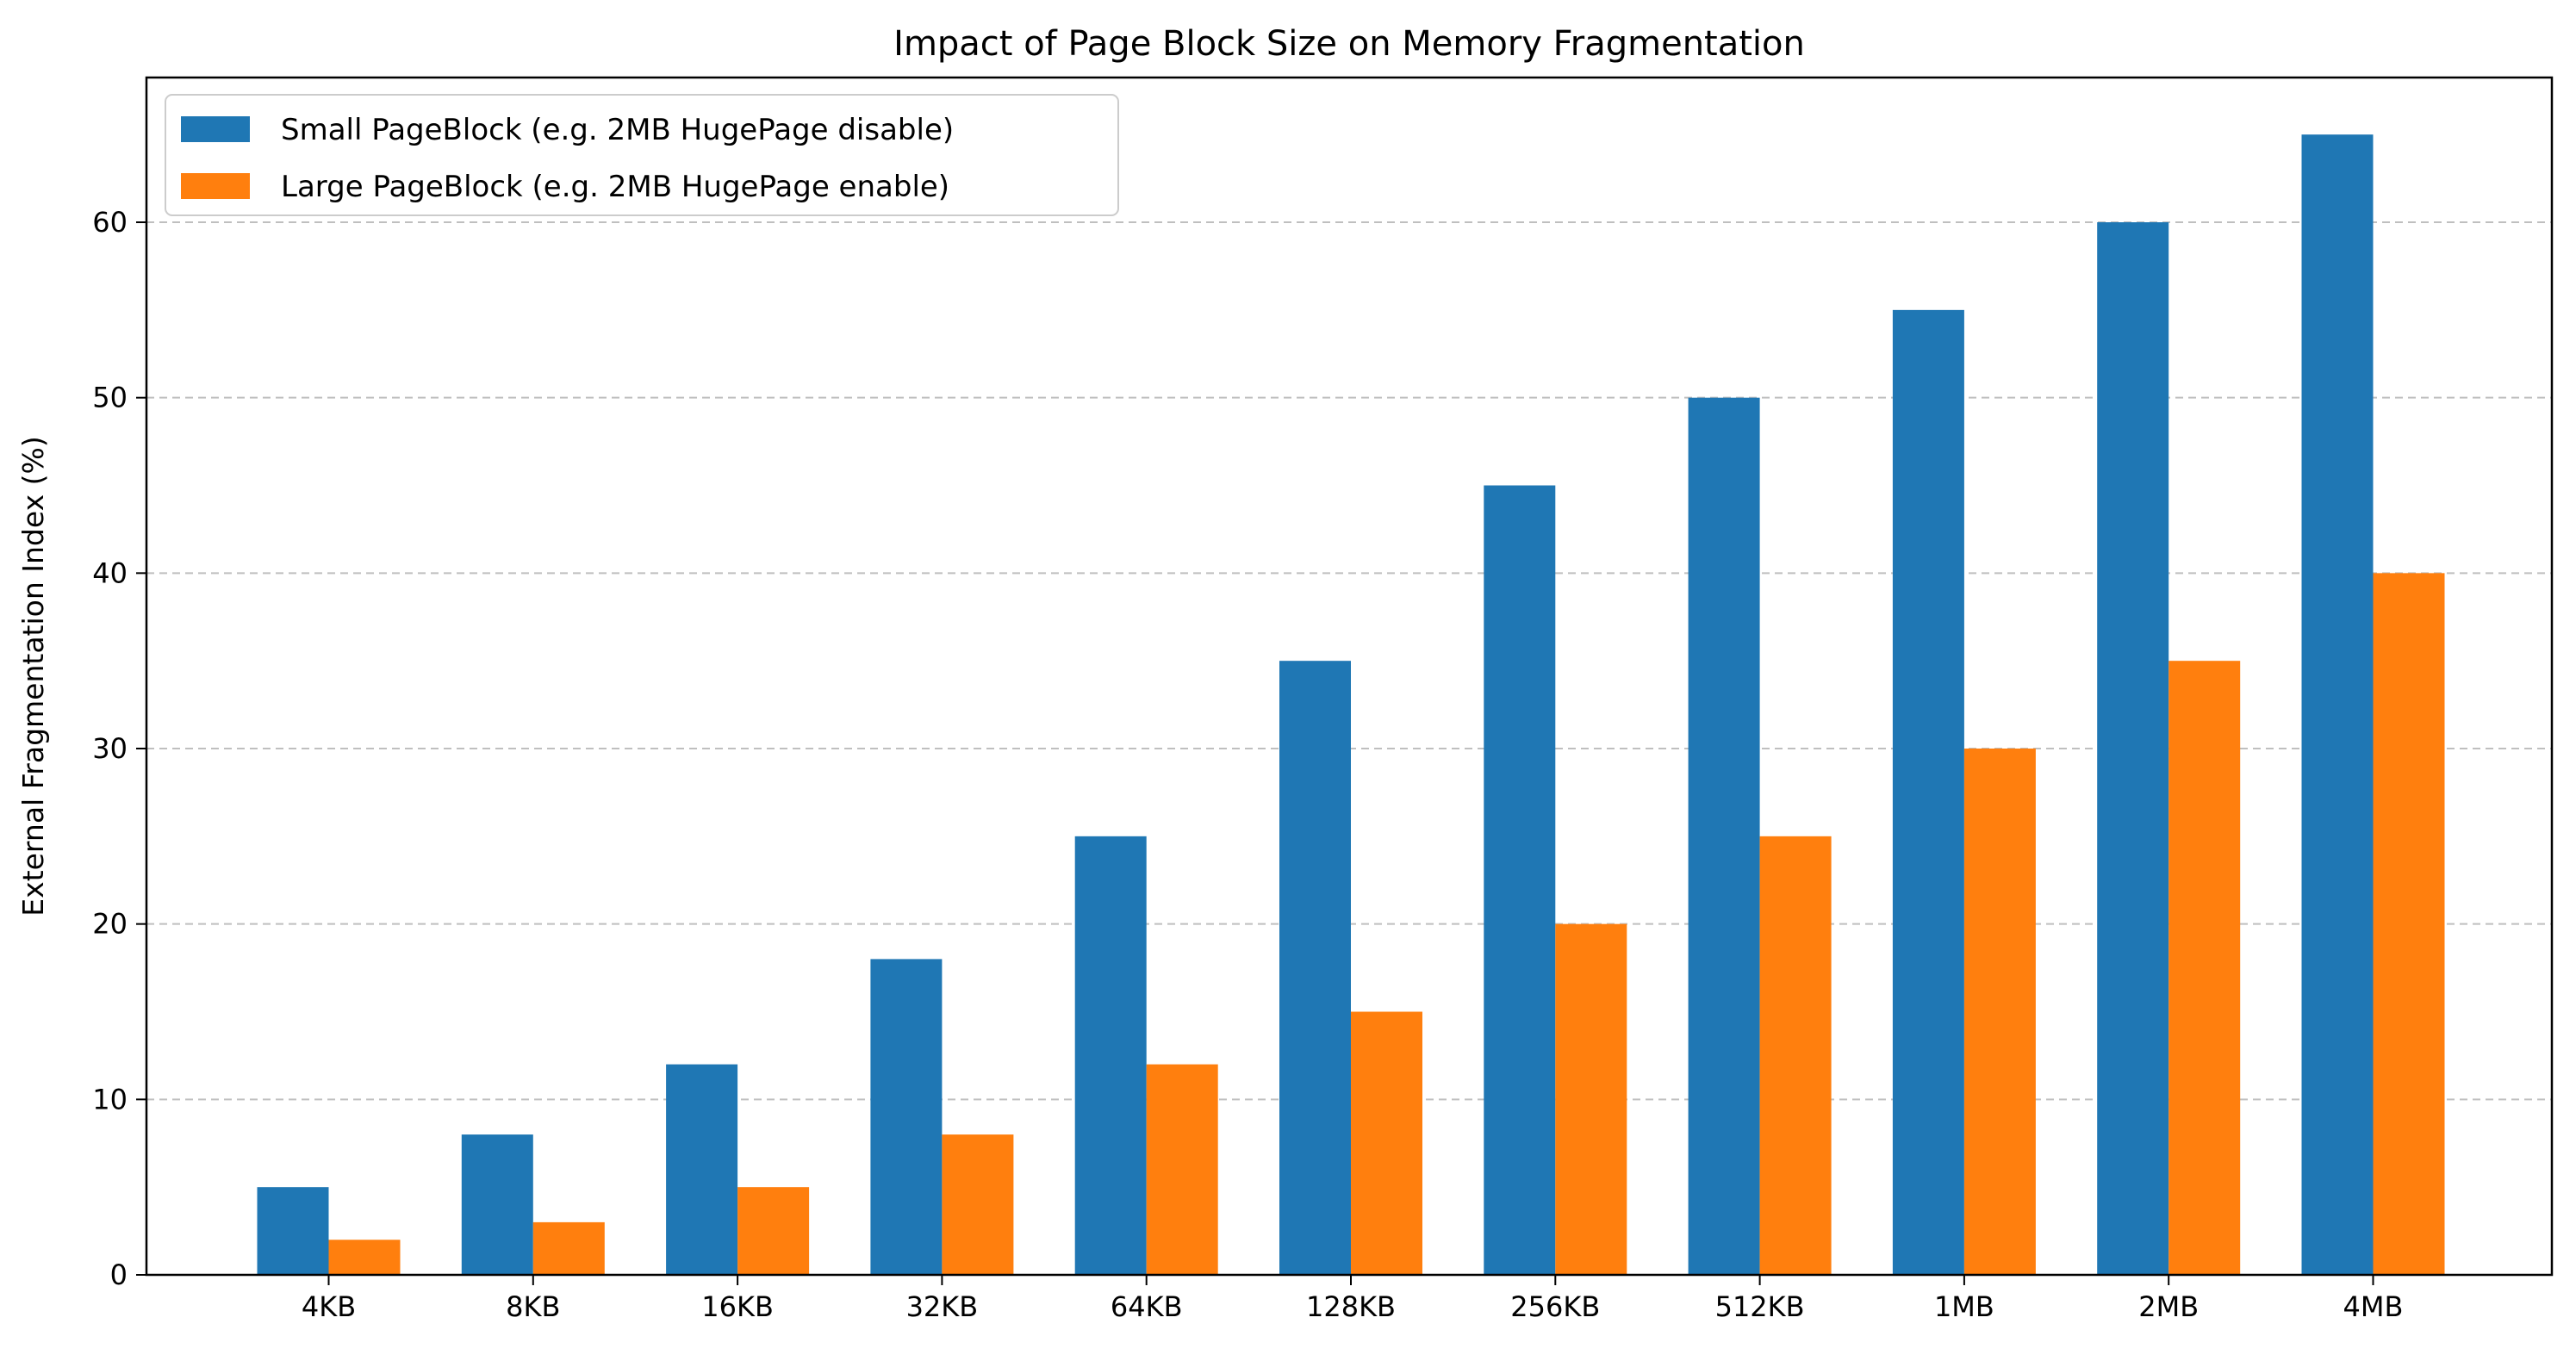 Image resolution: width=2576 pixels, height=1361 pixels. Describe the element at coordinates (1760, 1307) in the screenshot. I see `x-tick-label: 512KB` at that location.